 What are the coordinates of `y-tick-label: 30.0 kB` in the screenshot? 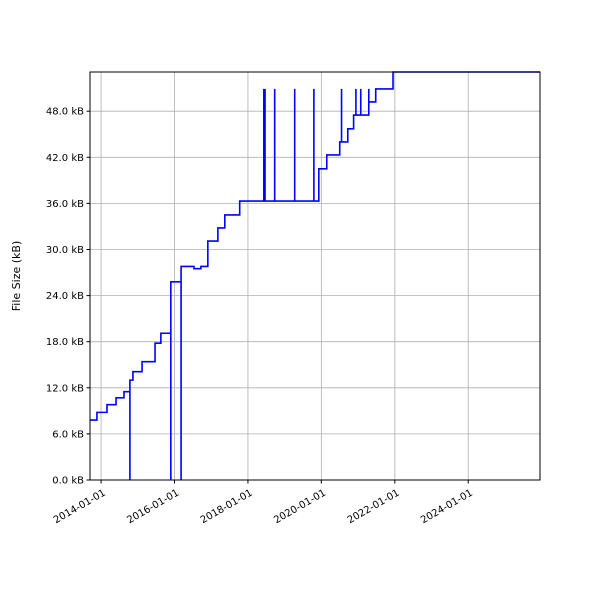 It's located at (65, 250).